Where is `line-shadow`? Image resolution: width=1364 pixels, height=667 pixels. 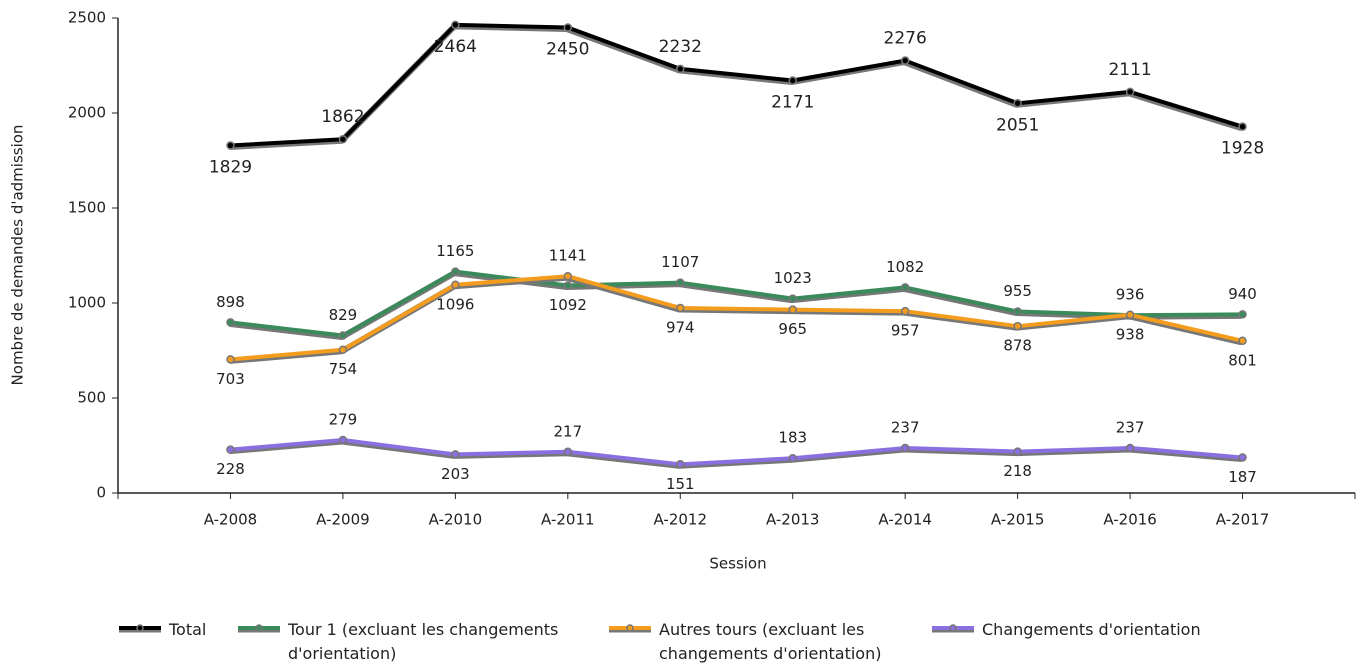 line-shadow is located at coordinates (736, 86).